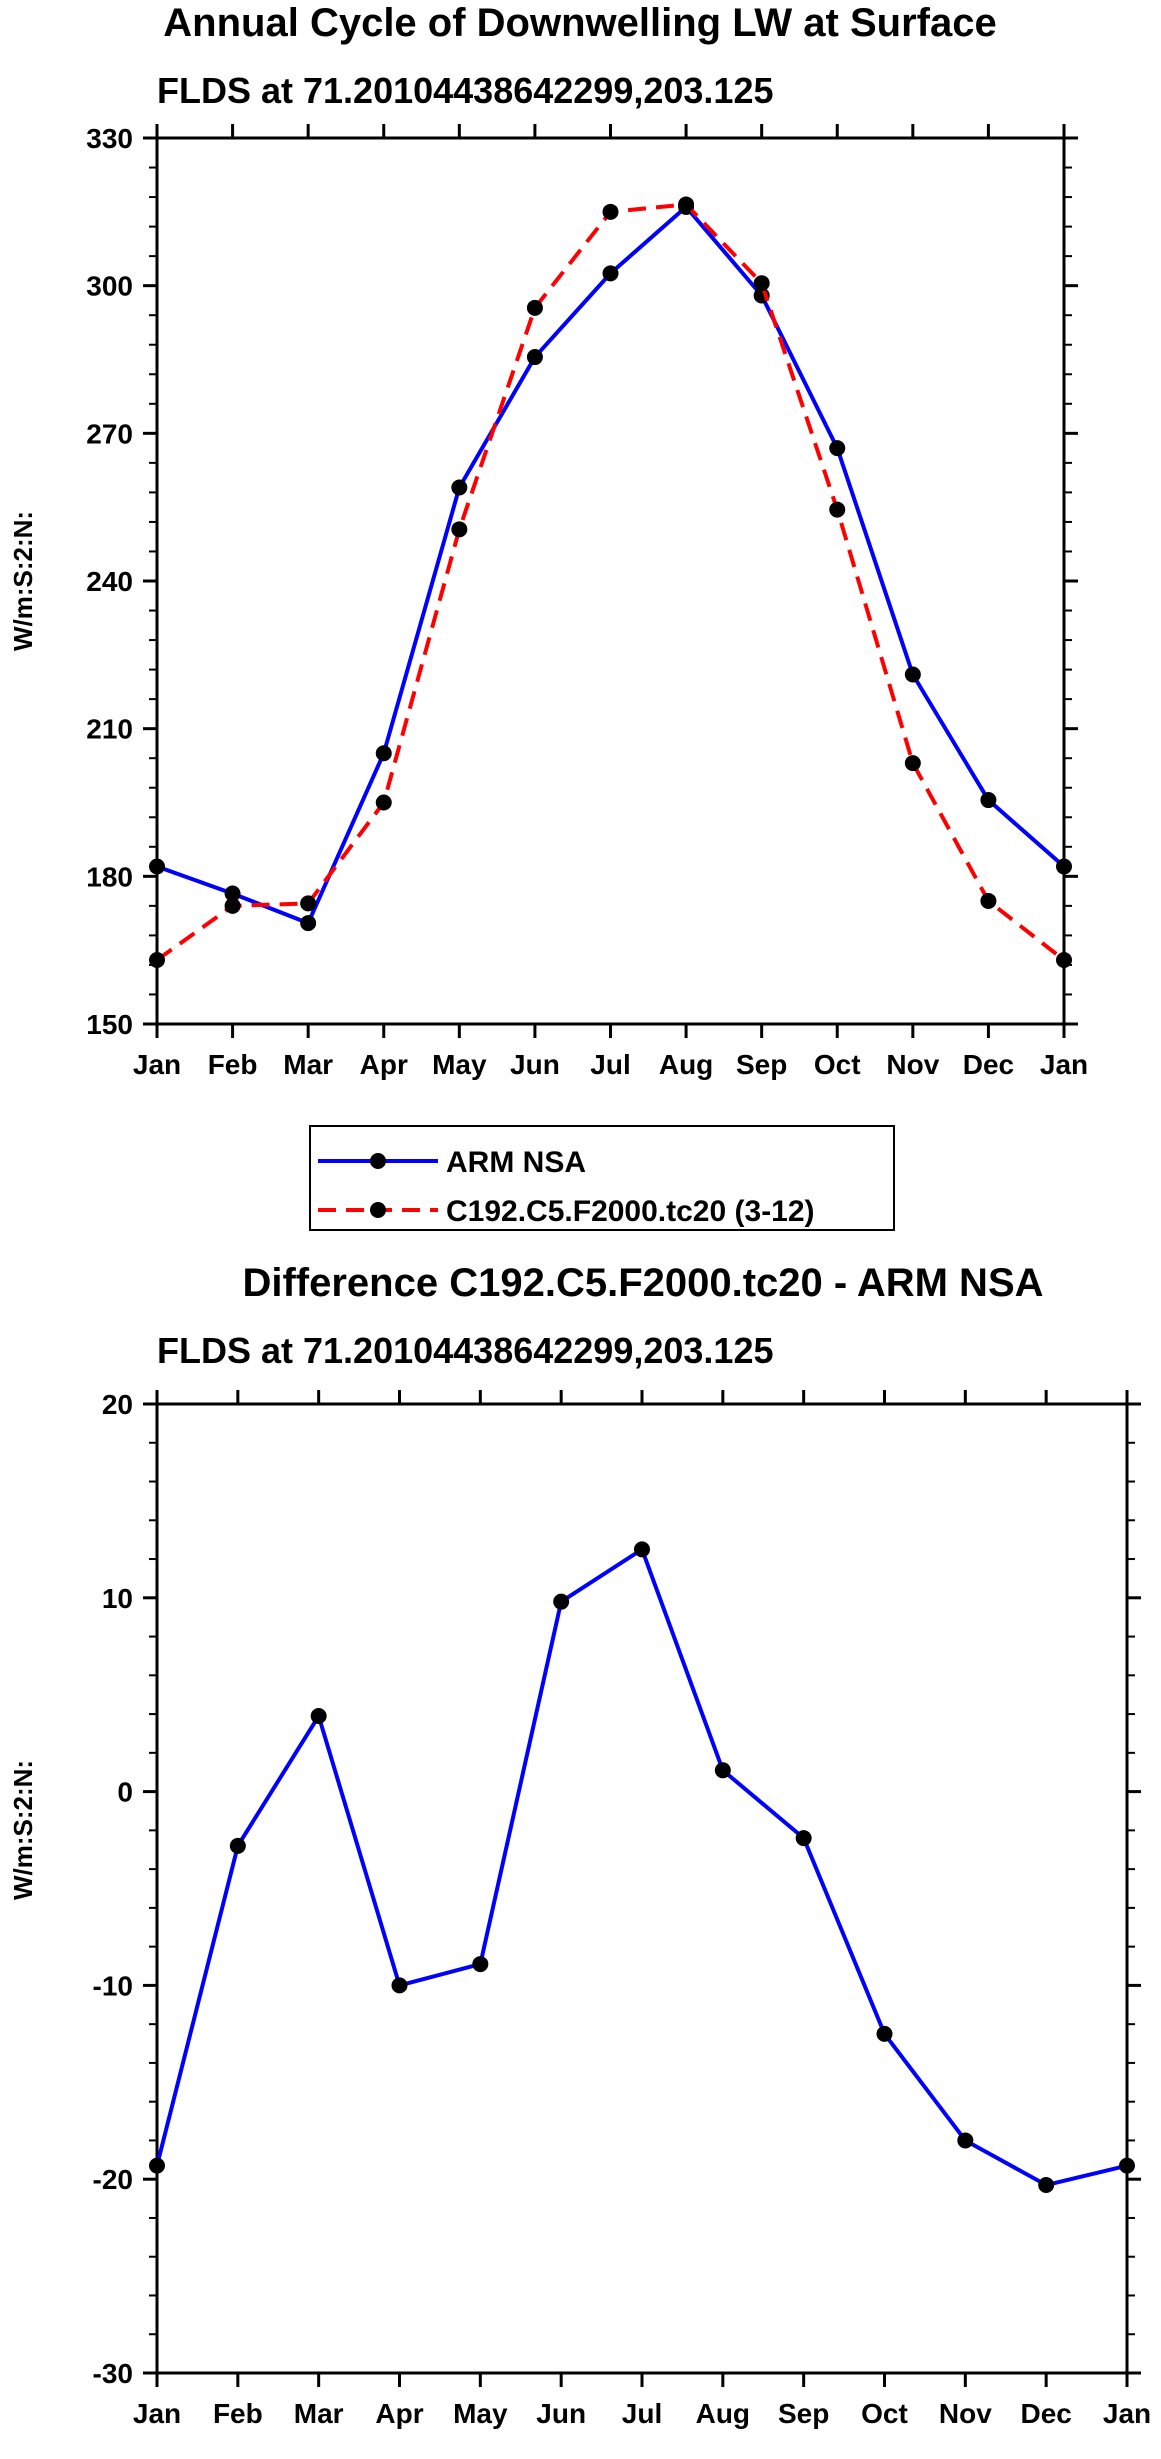  I want to click on y-tick-label: -20, so click(113, 2179).